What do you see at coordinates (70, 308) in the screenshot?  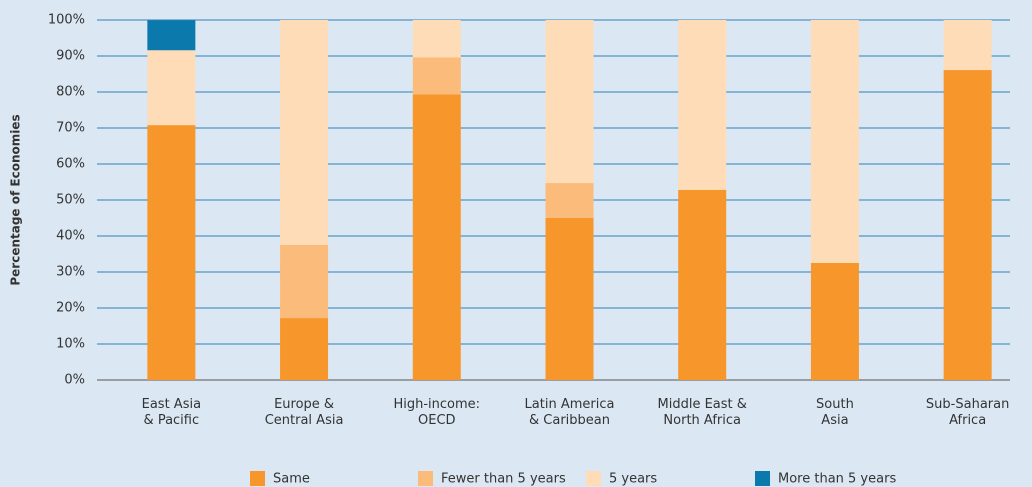 I see `y-tick-label: 20%` at bounding box center [70, 308].